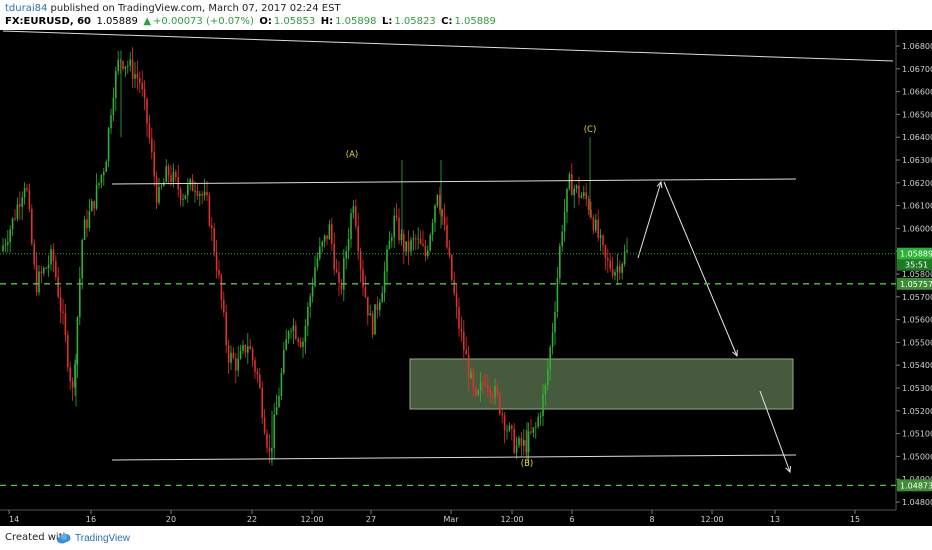 This screenshot has height=550, width=932. I want to click on price-tick-label: 1.05400, so click(917, 365).